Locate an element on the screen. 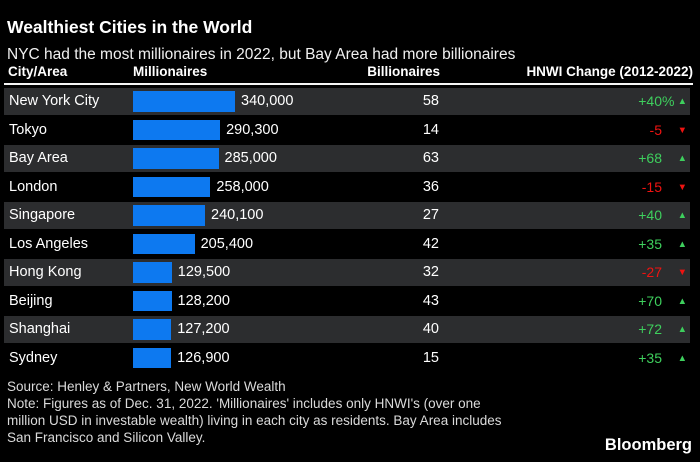  methodology-note-line-3: San Francisco and Silicon Valley. is located at coordinates (106, 437).